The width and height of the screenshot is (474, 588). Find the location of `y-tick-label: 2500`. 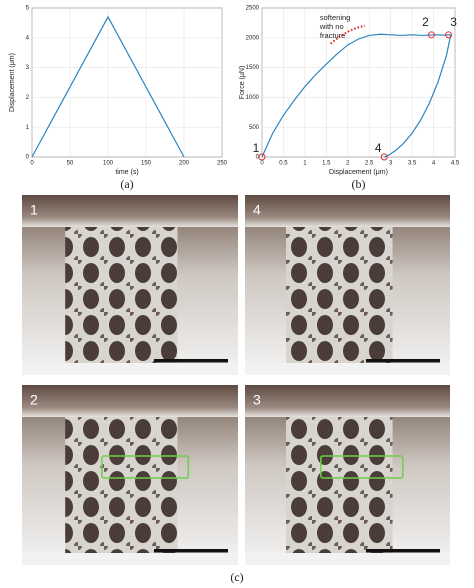

y-tick-label: 2500 is located at coordinates (253, 9).